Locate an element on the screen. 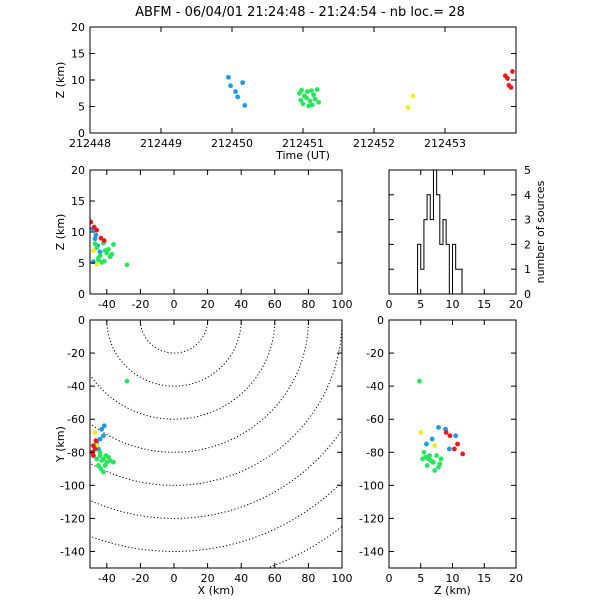 The image size is (600, 600). y-tick-label: 1 is located at coordinates (527, 269).